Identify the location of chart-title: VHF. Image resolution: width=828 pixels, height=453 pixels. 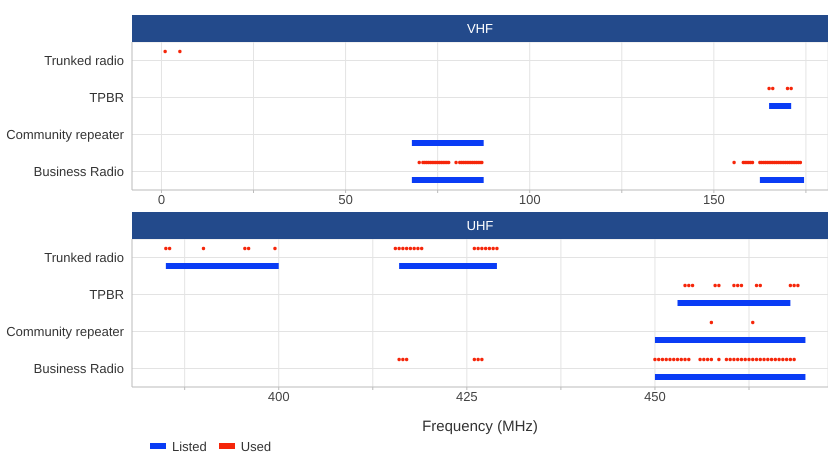
(480, 28).